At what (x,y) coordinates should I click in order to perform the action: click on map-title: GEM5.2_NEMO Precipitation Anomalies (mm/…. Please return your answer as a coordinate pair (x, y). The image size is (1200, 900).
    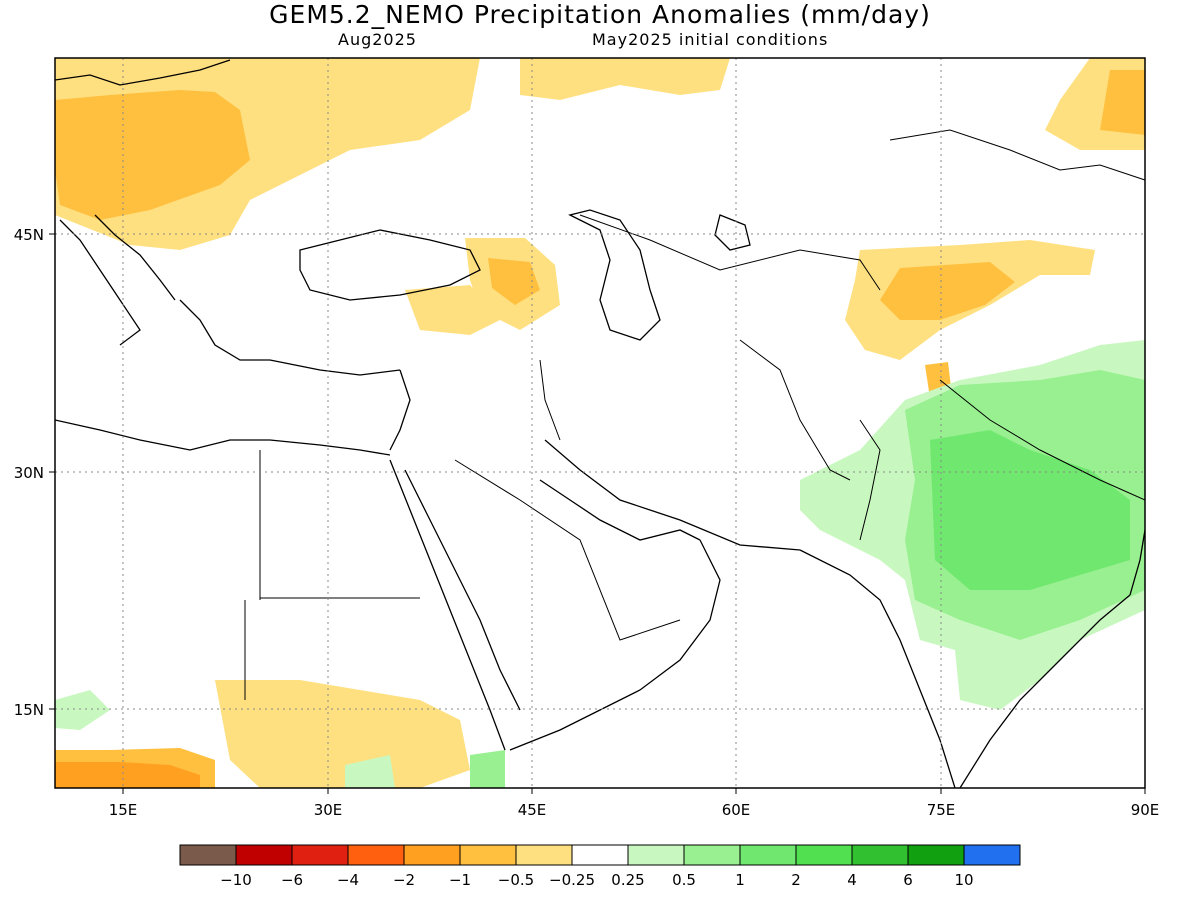
    Looking at the image, I should click on (600, 14).